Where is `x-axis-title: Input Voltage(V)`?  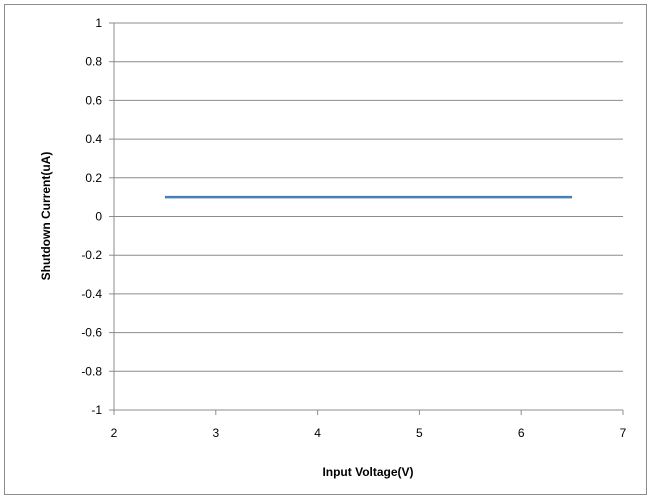 x-axis-title: Input Voltage(V) is located at coordinates (367, 472).